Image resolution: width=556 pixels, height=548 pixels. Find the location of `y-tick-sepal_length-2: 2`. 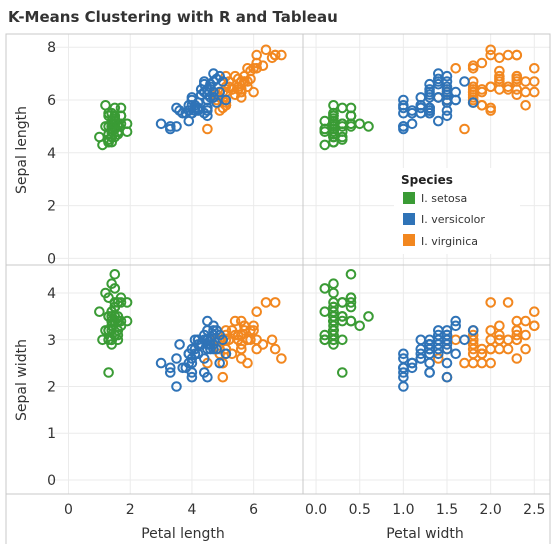

y-tick-sepal_length-2: 2 is located at coordinates (51, 207).